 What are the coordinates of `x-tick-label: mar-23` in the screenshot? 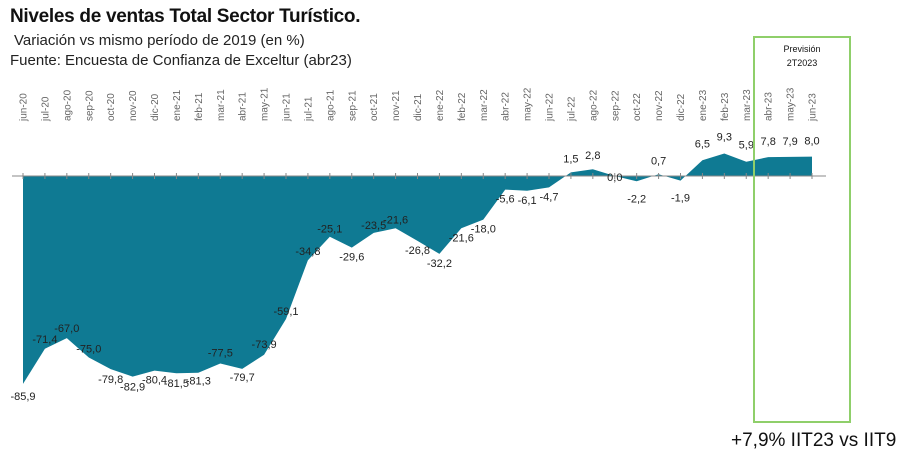 It's located at (747, 105).